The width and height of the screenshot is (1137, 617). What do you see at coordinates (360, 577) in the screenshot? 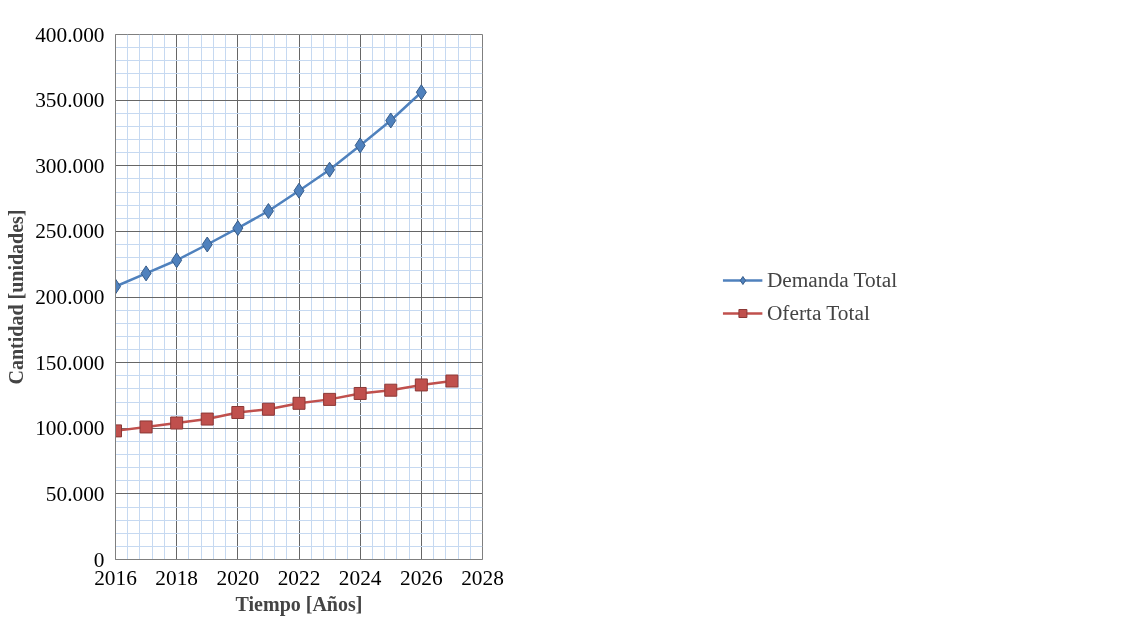
I see `x-tick-label: 2024` at bounding box center [360, 577].